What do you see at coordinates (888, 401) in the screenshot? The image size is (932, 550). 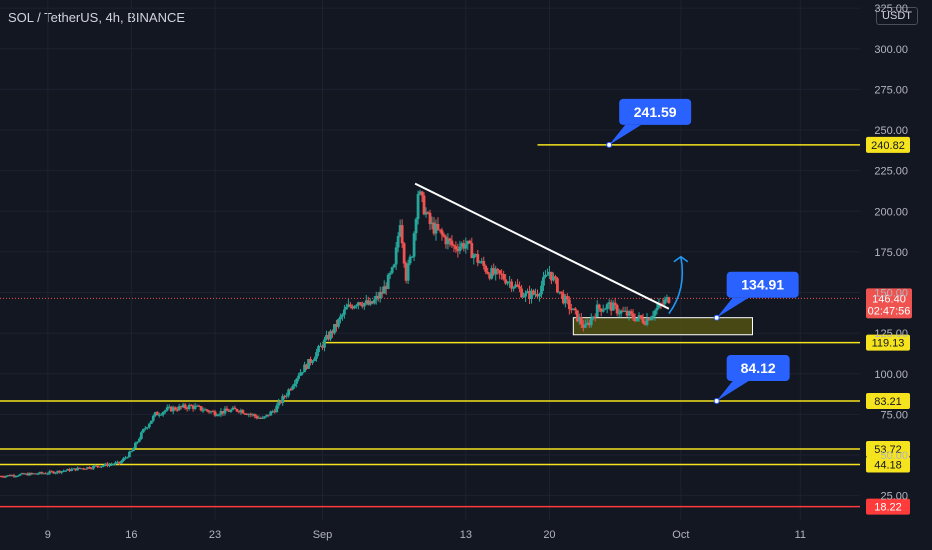 I see `level-label-box` at bounding box center [888, 401].